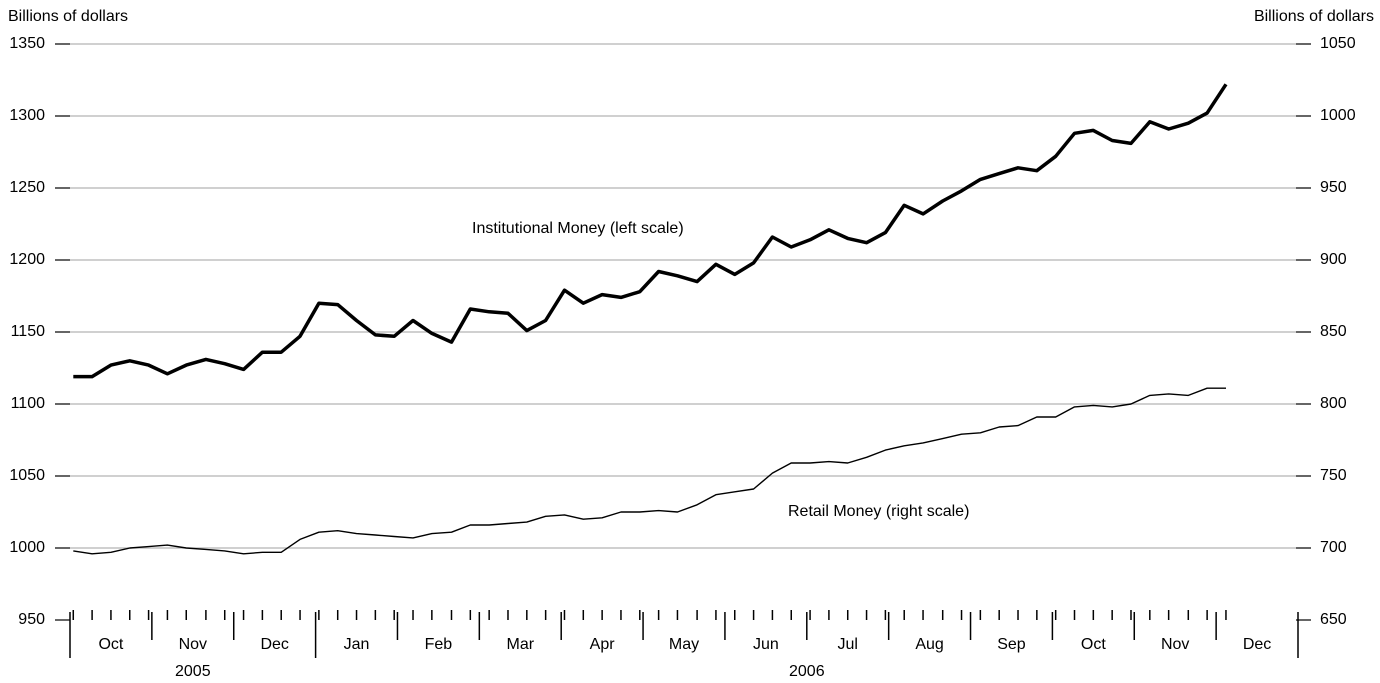  What do you see at coordinates (603, 644) in the screenshot?
I see `x-tick-label: Apr` at bounding box center [603, 644].